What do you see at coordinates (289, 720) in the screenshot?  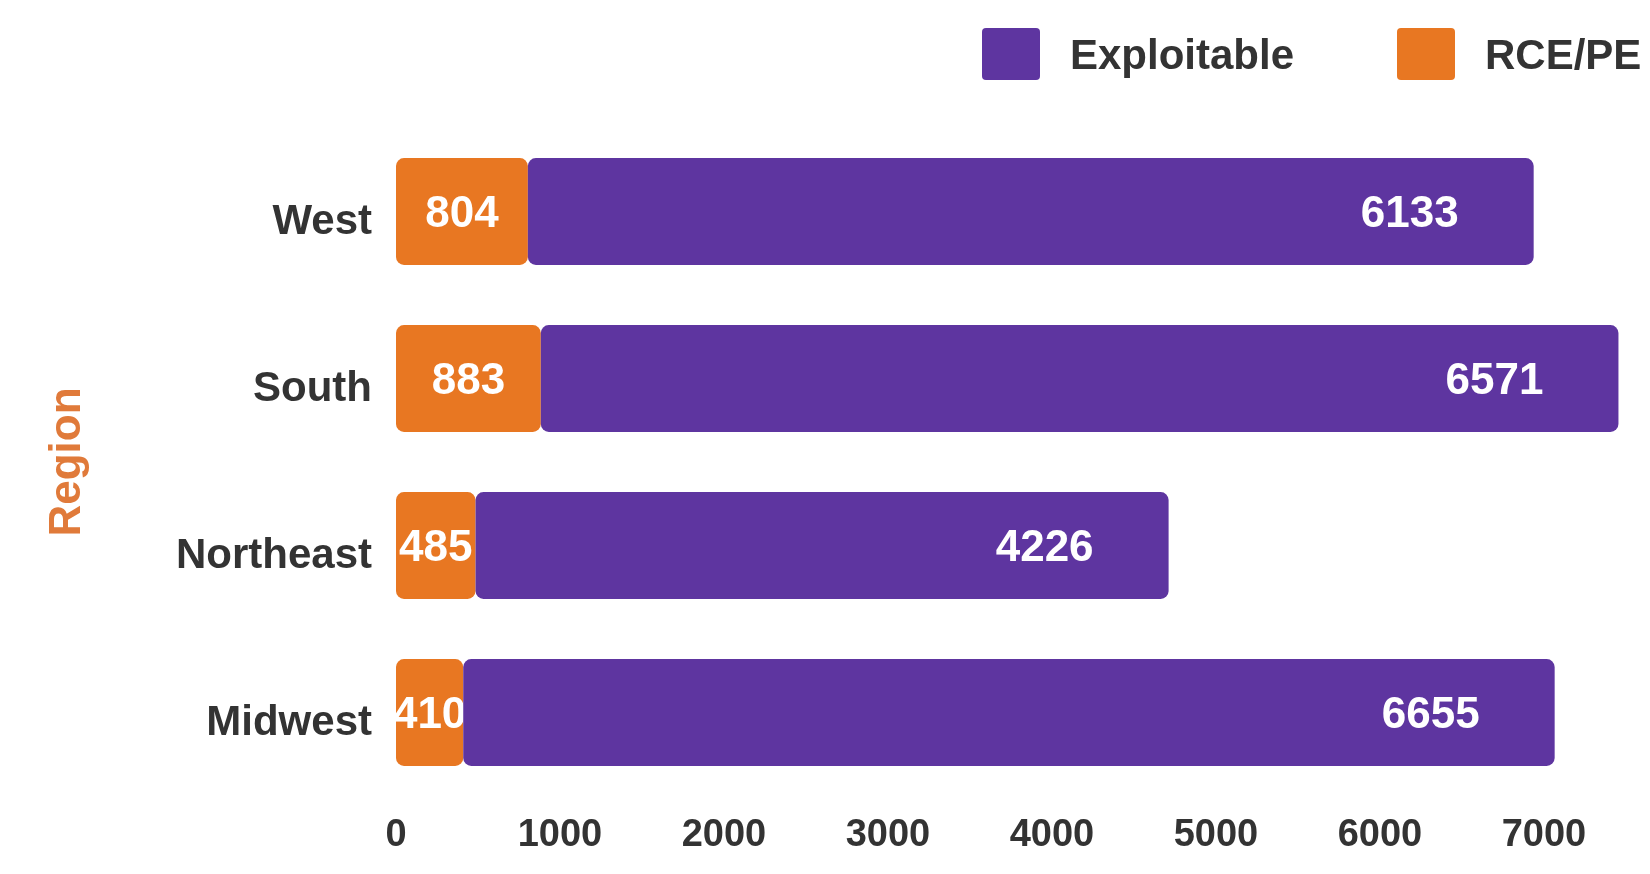 I see `y-tick-label: Midwest` at bounding box center [289, 720].